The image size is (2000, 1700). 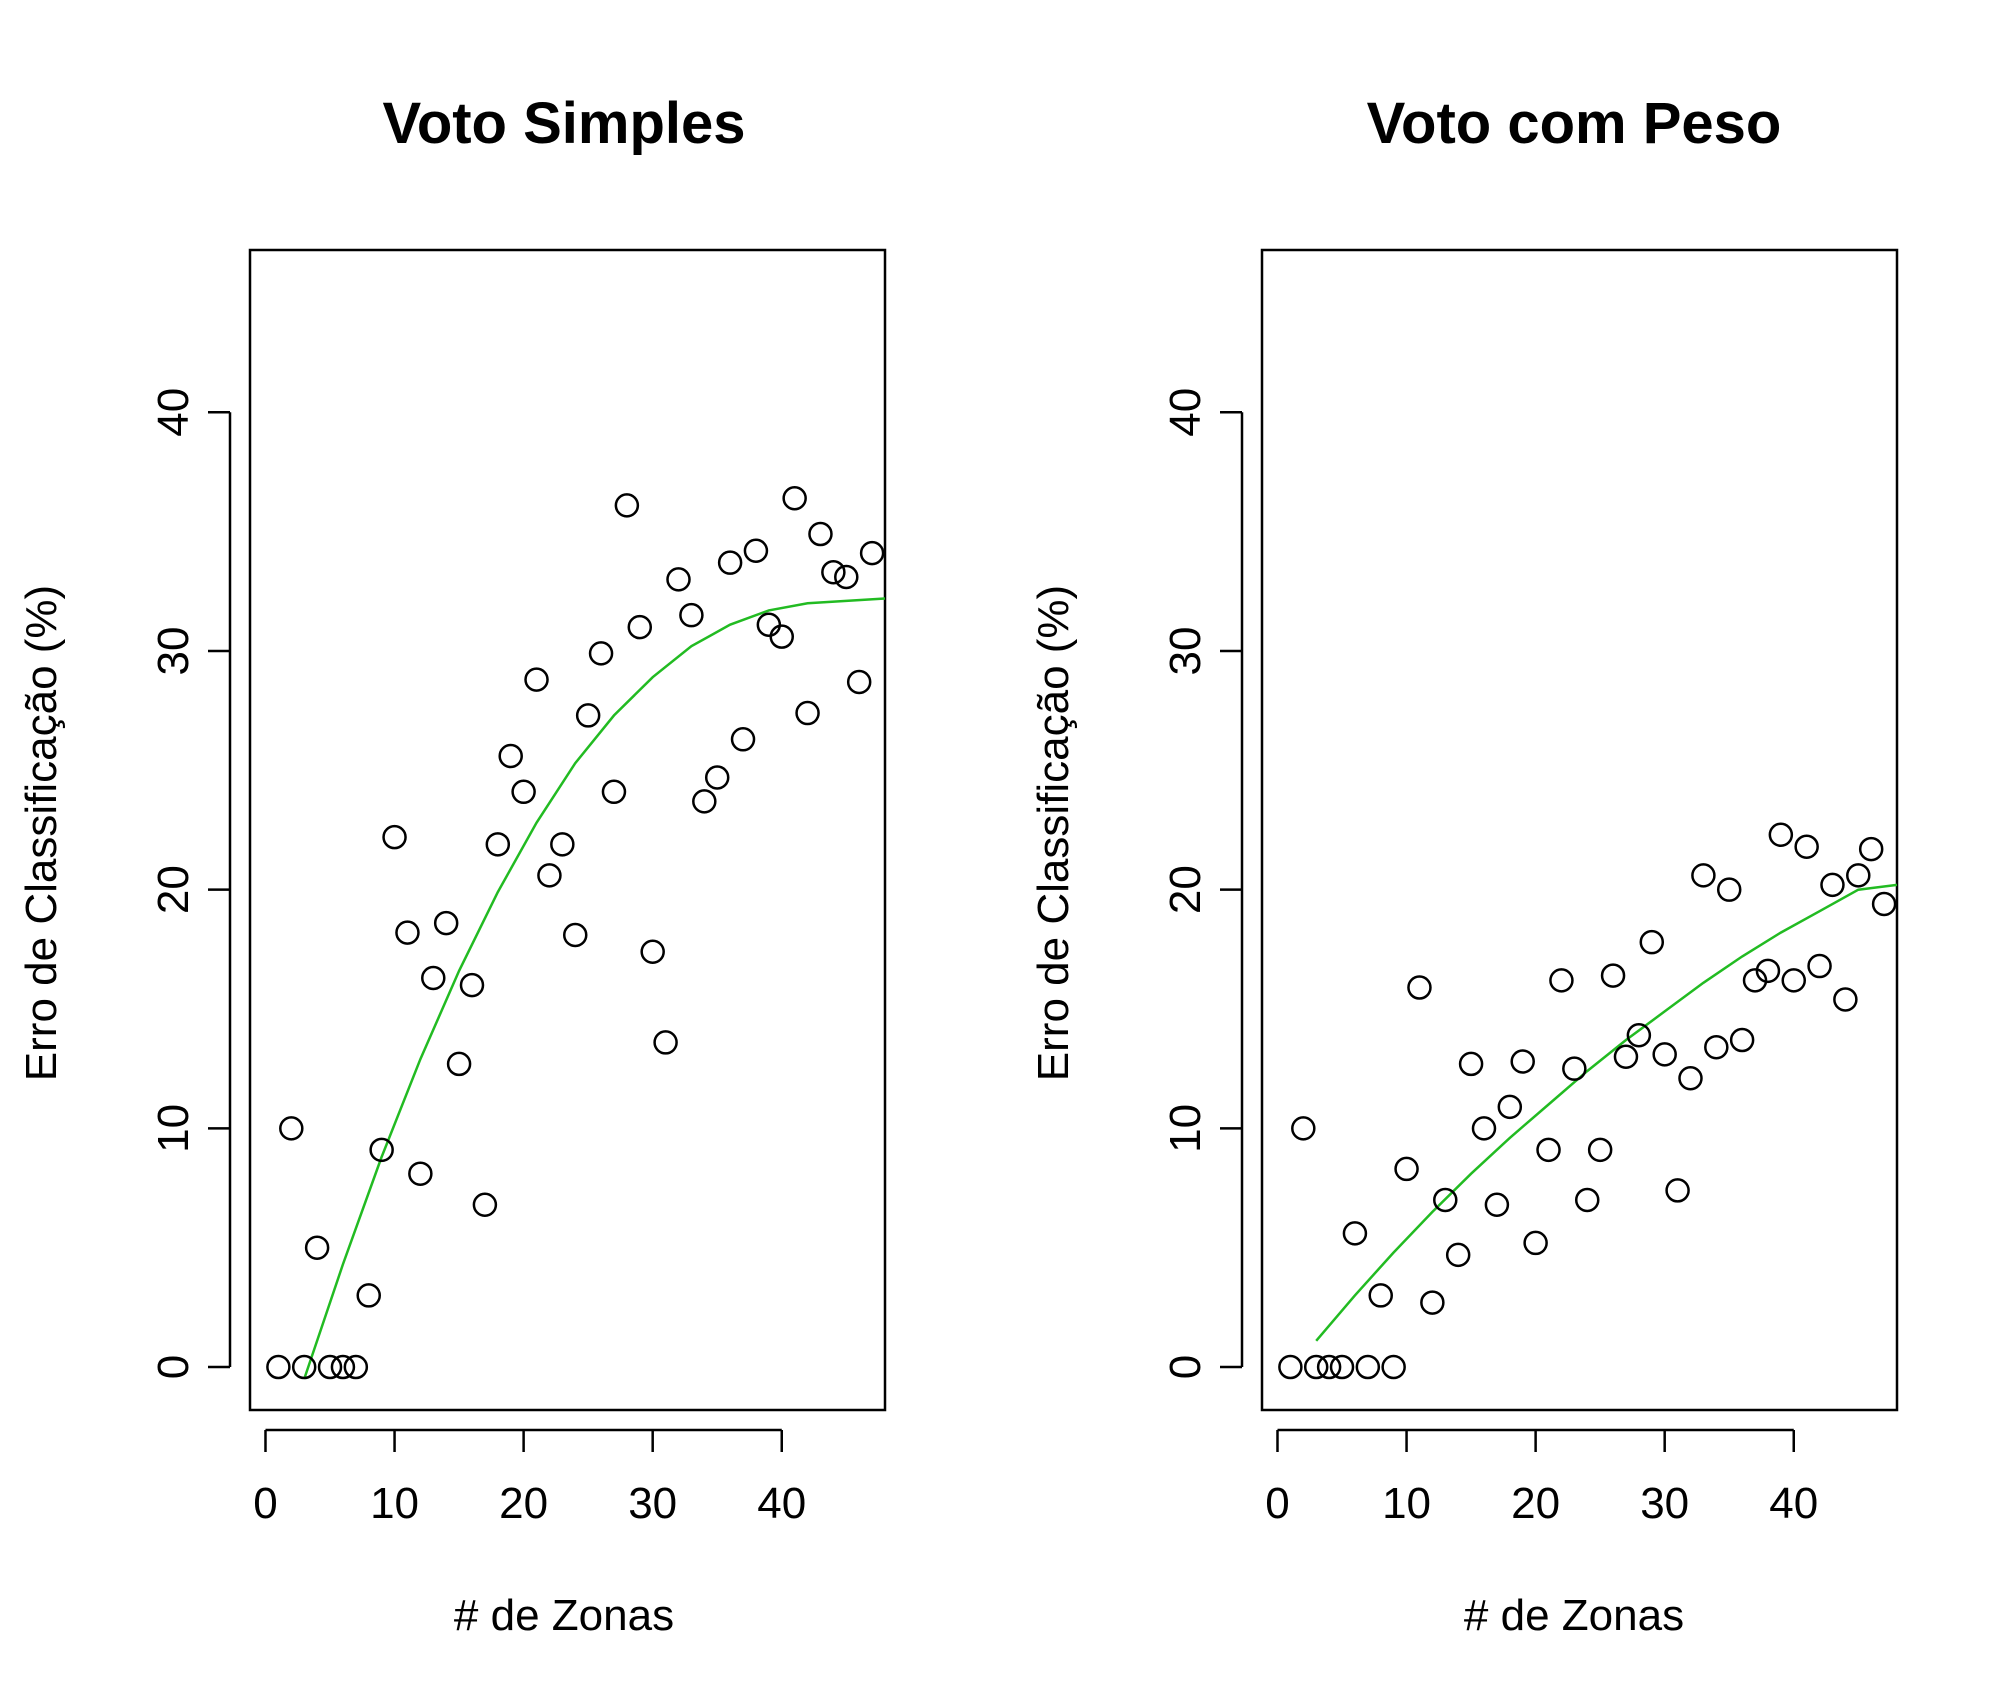 I want to click on x-tick-label: 20, so click(x=523, y=1503).